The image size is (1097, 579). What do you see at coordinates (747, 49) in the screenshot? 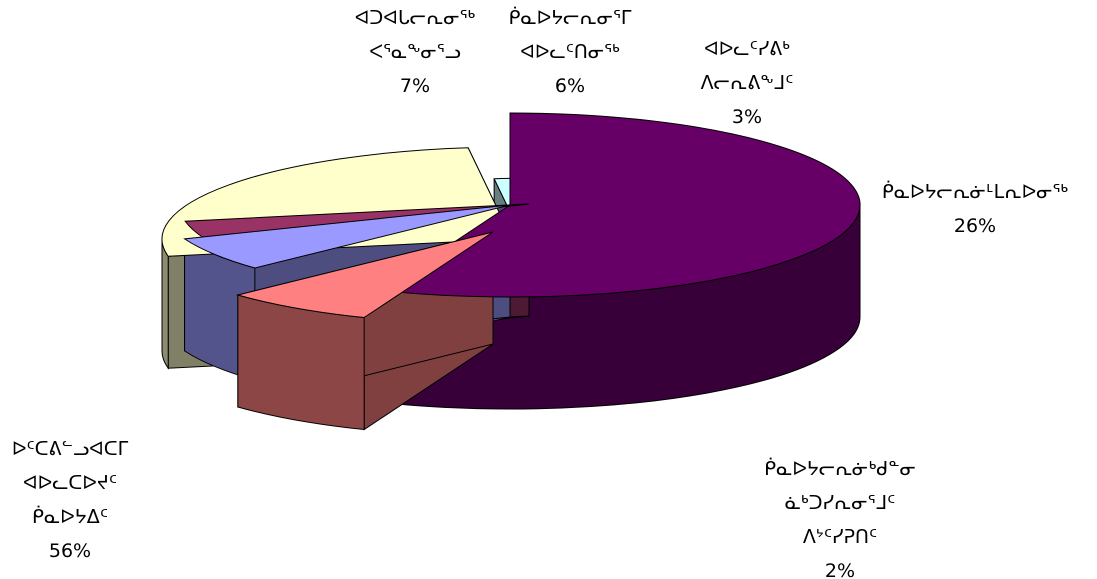
I see `slice-label-line: ᐊᐅᓚᑦᓯᕕᒃ` at bounding box center [747, 49].